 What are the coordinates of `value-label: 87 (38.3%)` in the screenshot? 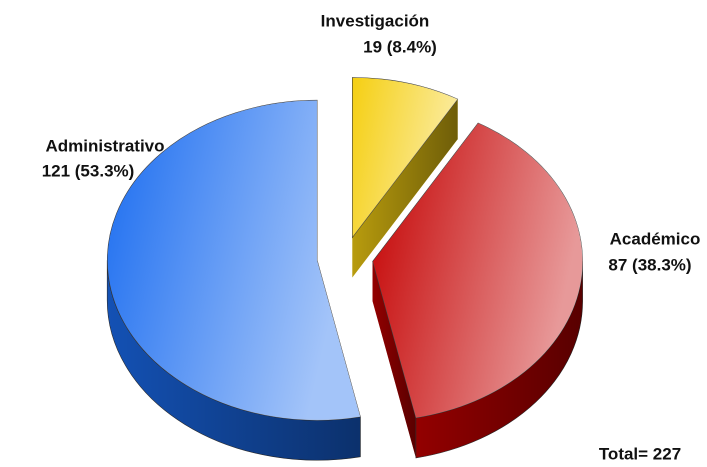 It's located at (649, 264).